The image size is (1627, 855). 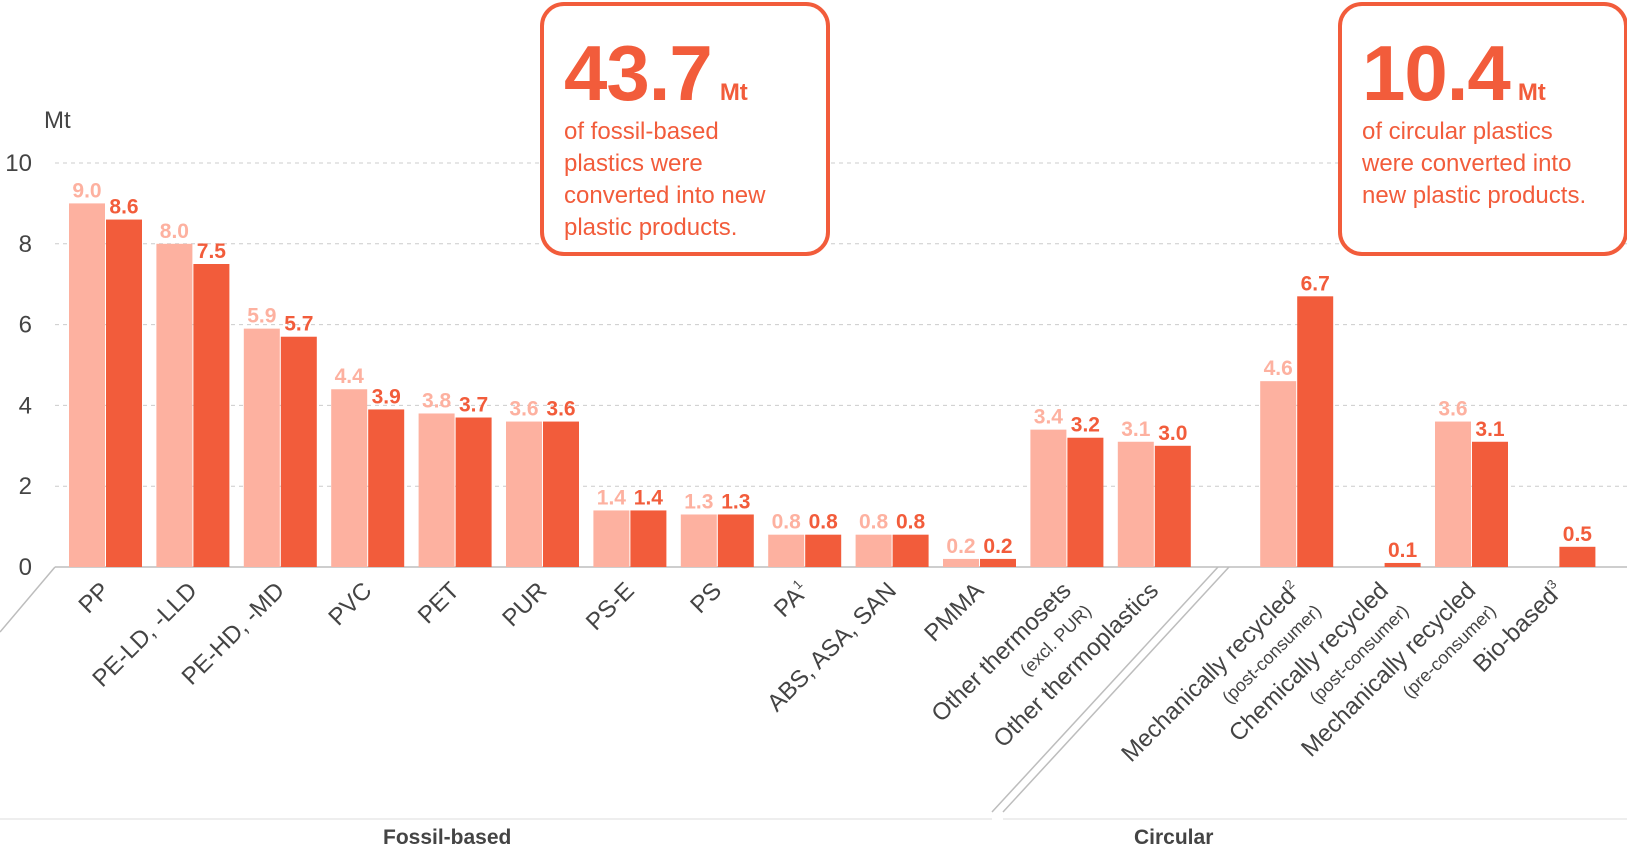 I want to click on data-label-light: 5.9, so click(x=261, y=316).